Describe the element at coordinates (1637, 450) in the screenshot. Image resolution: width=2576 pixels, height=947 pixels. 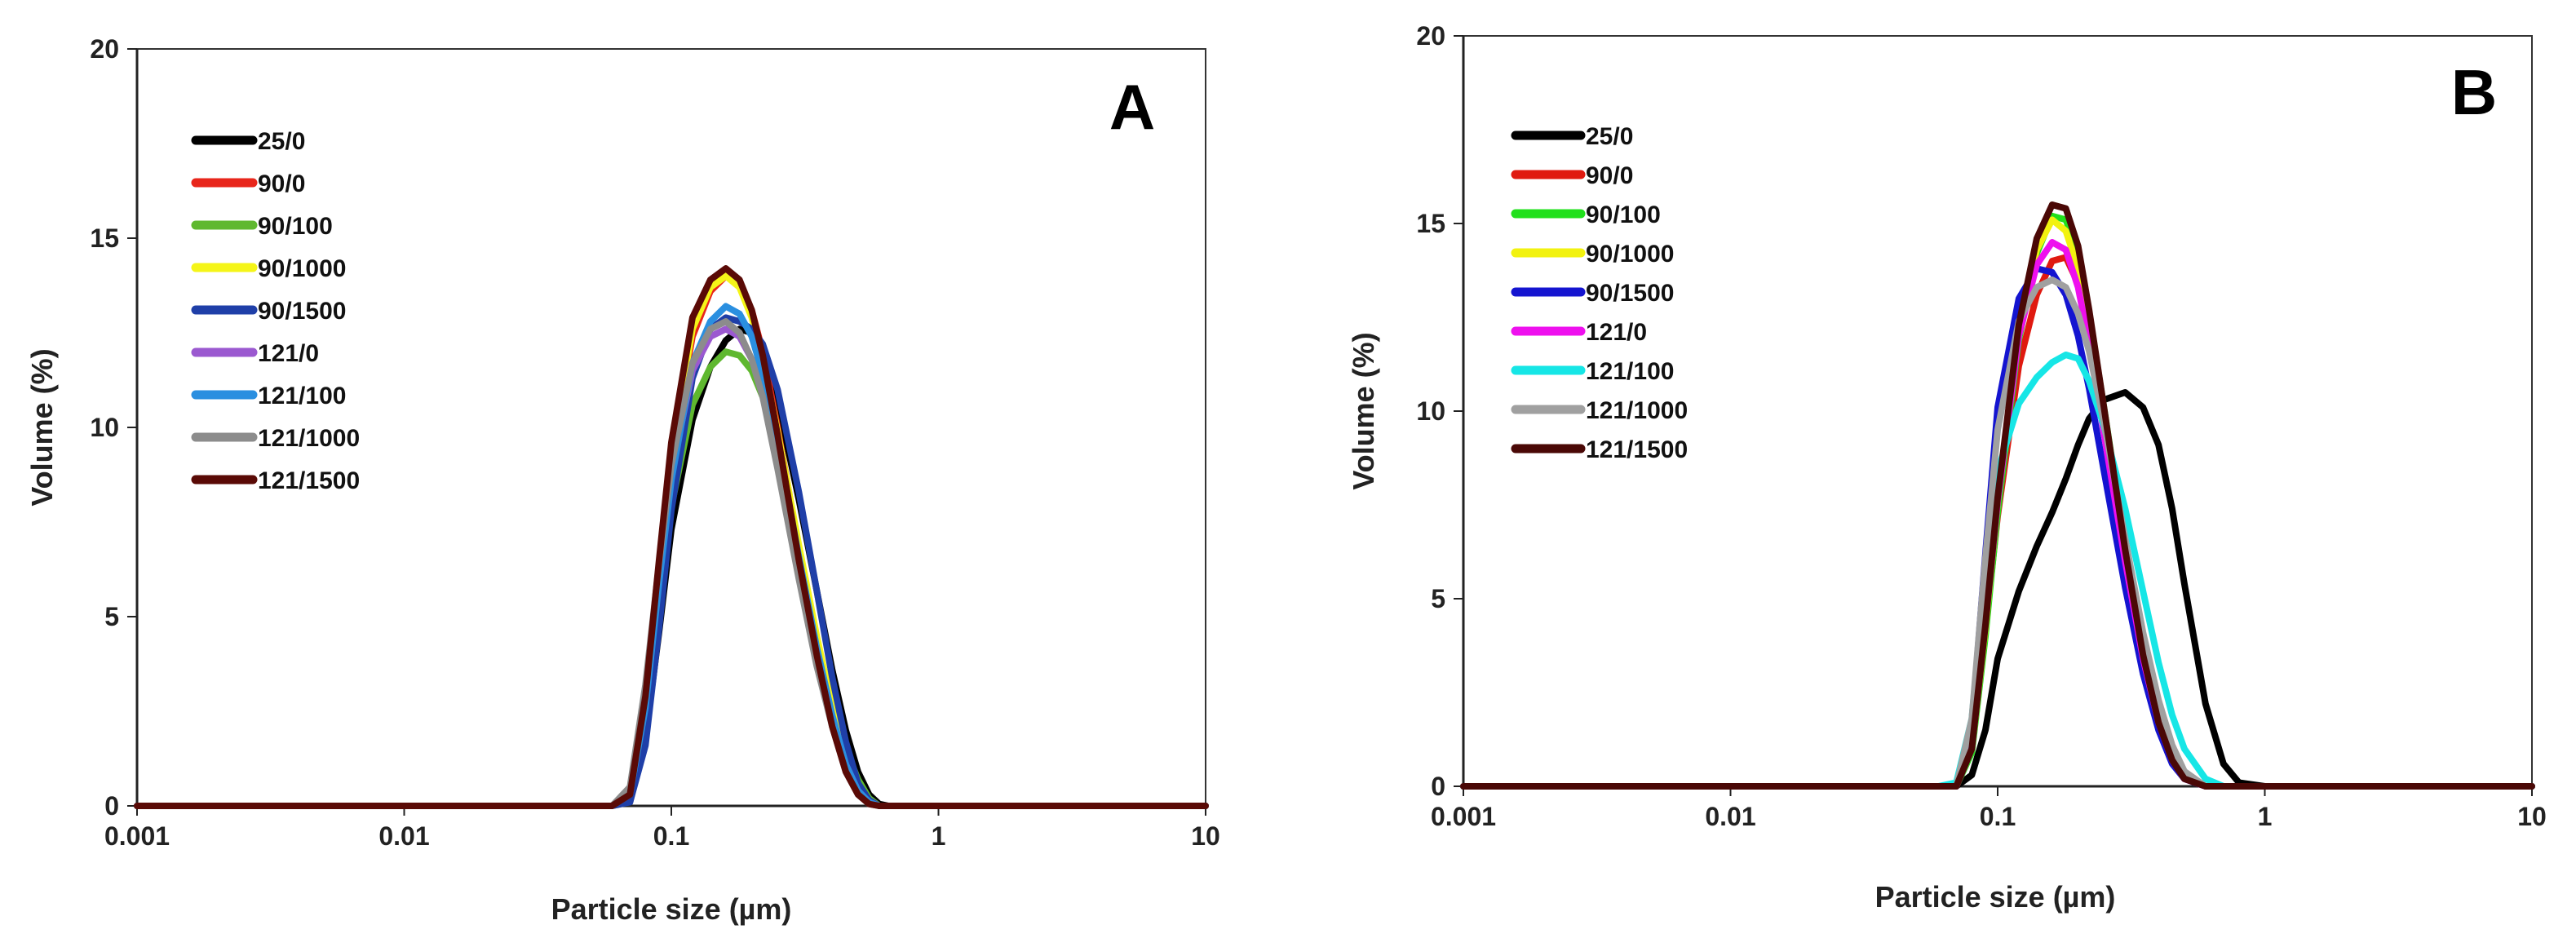
I see `panel-b-legend-label-121-1500: 121/1500` at that location.